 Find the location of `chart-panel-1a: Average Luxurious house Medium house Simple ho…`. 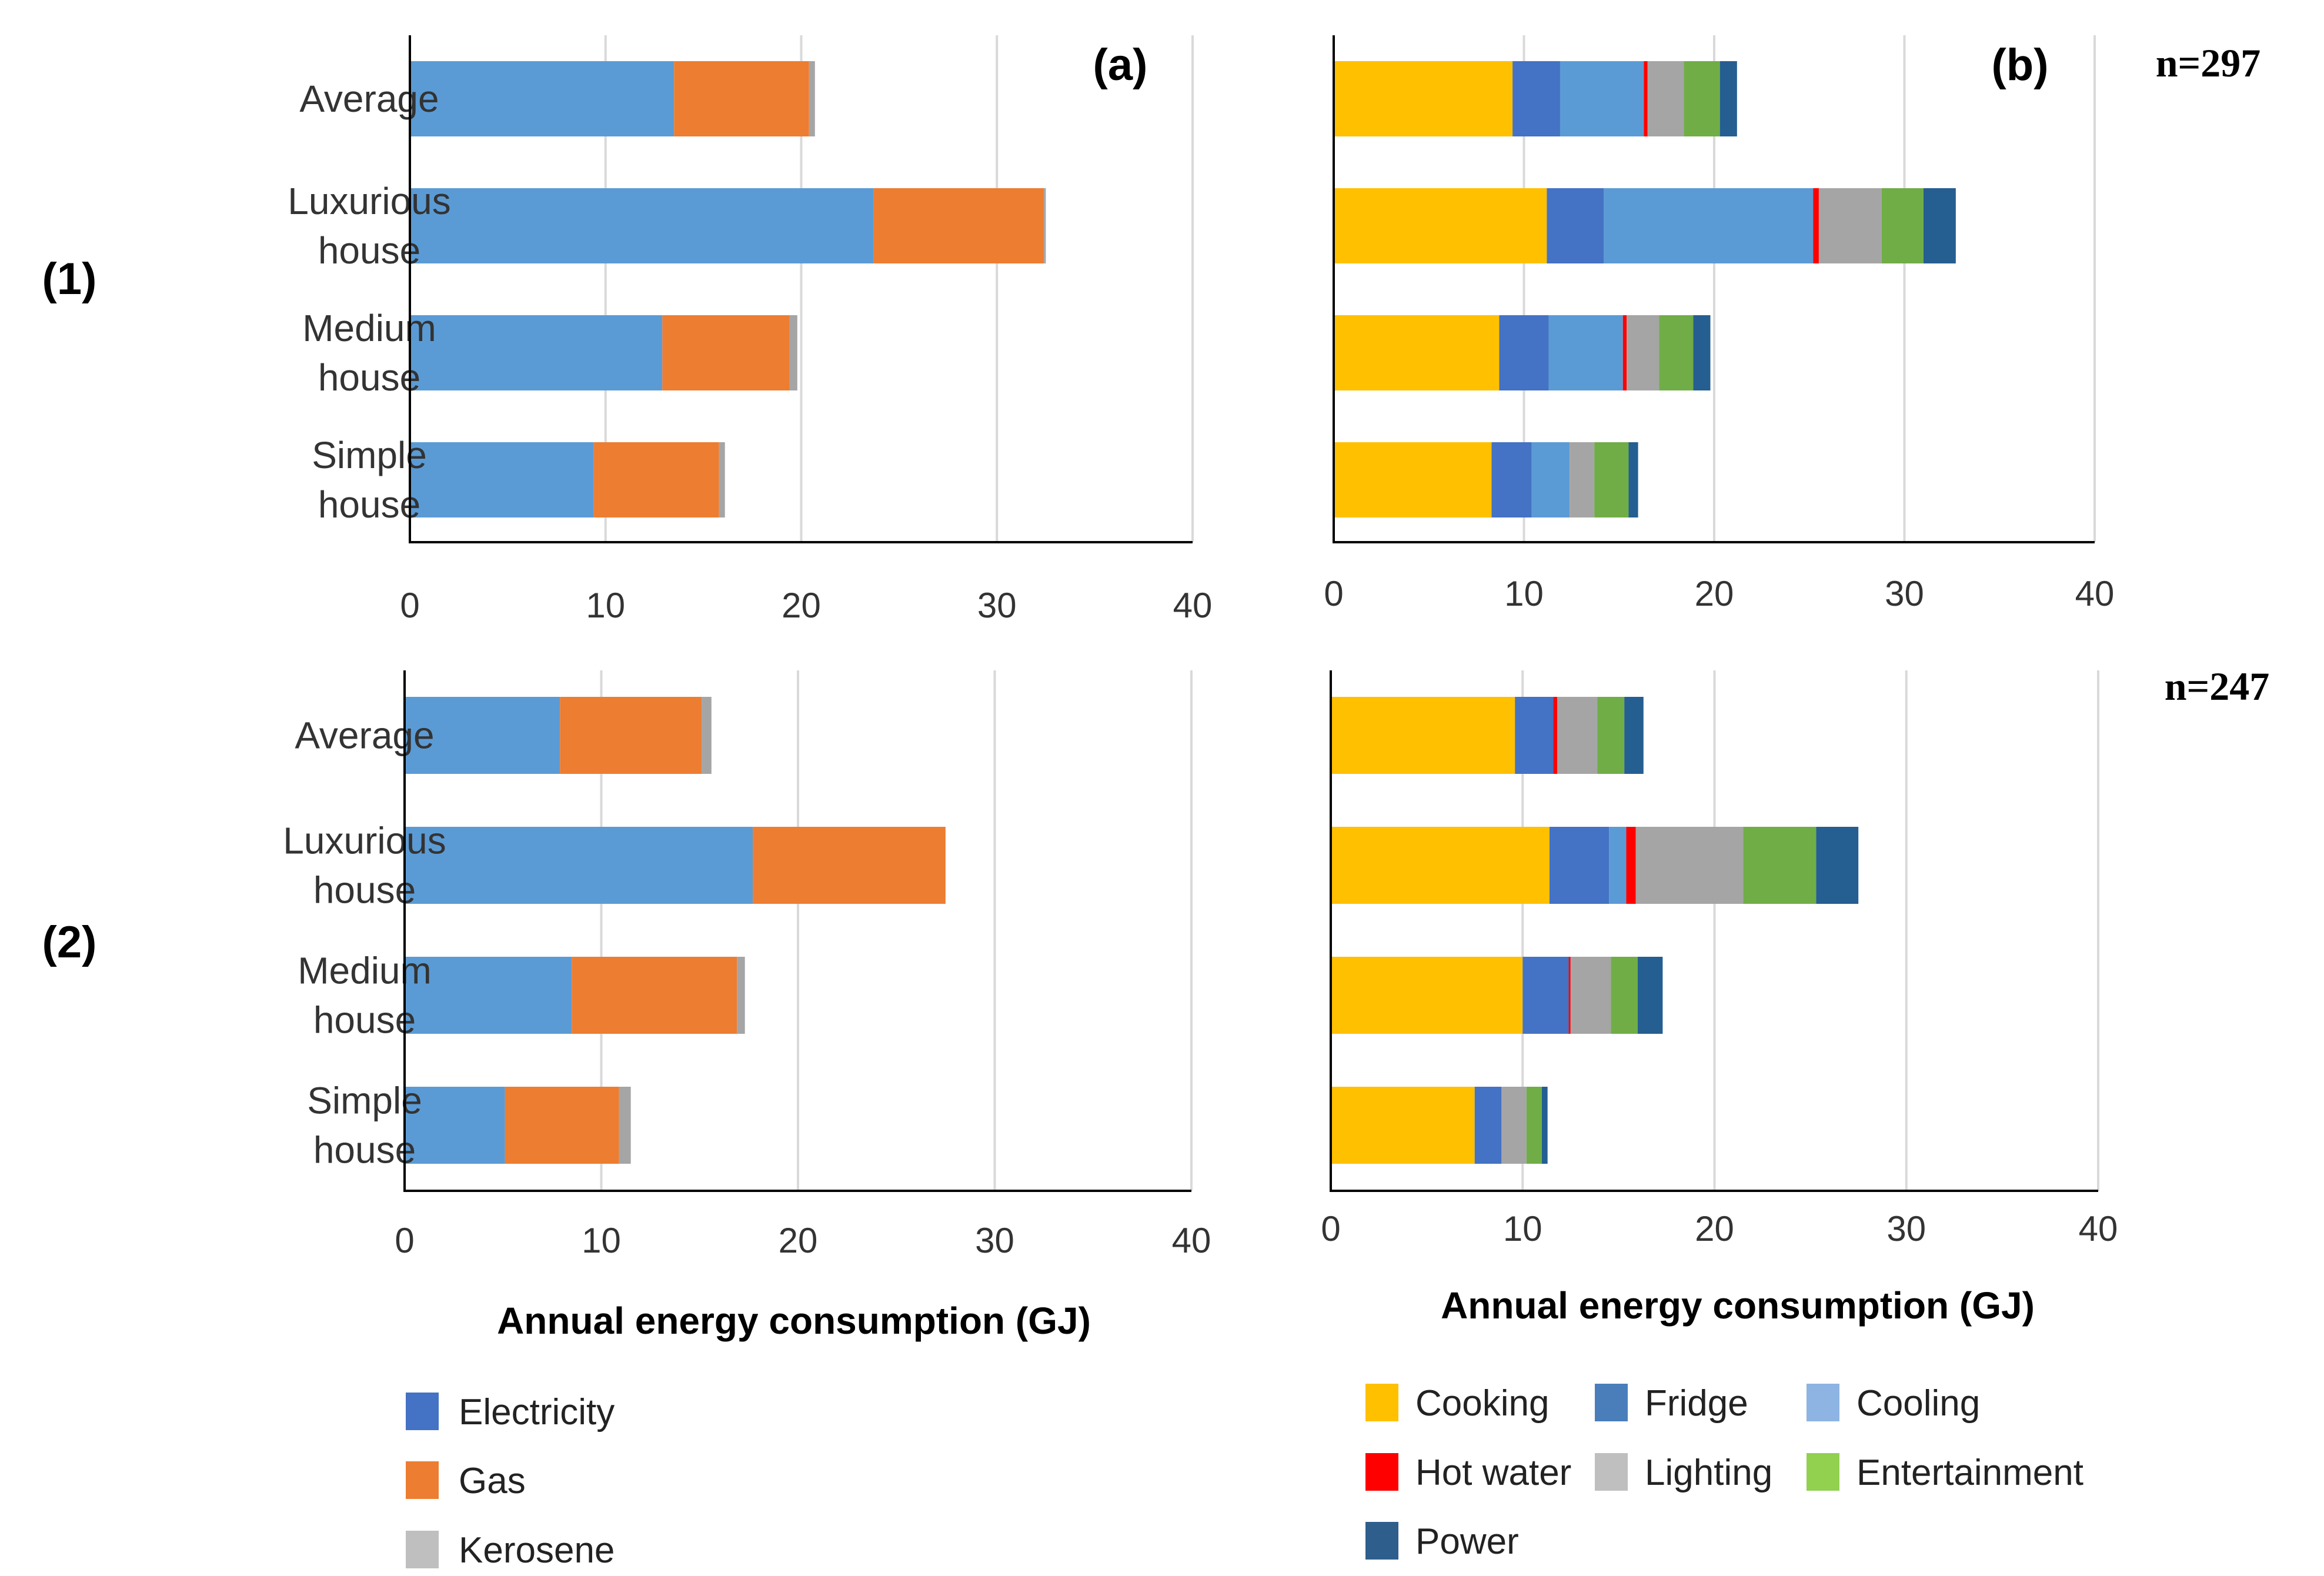

chart-panel-1a: Average Luxurious house Medium house Simple ho… is located at coordinates (750, 330).